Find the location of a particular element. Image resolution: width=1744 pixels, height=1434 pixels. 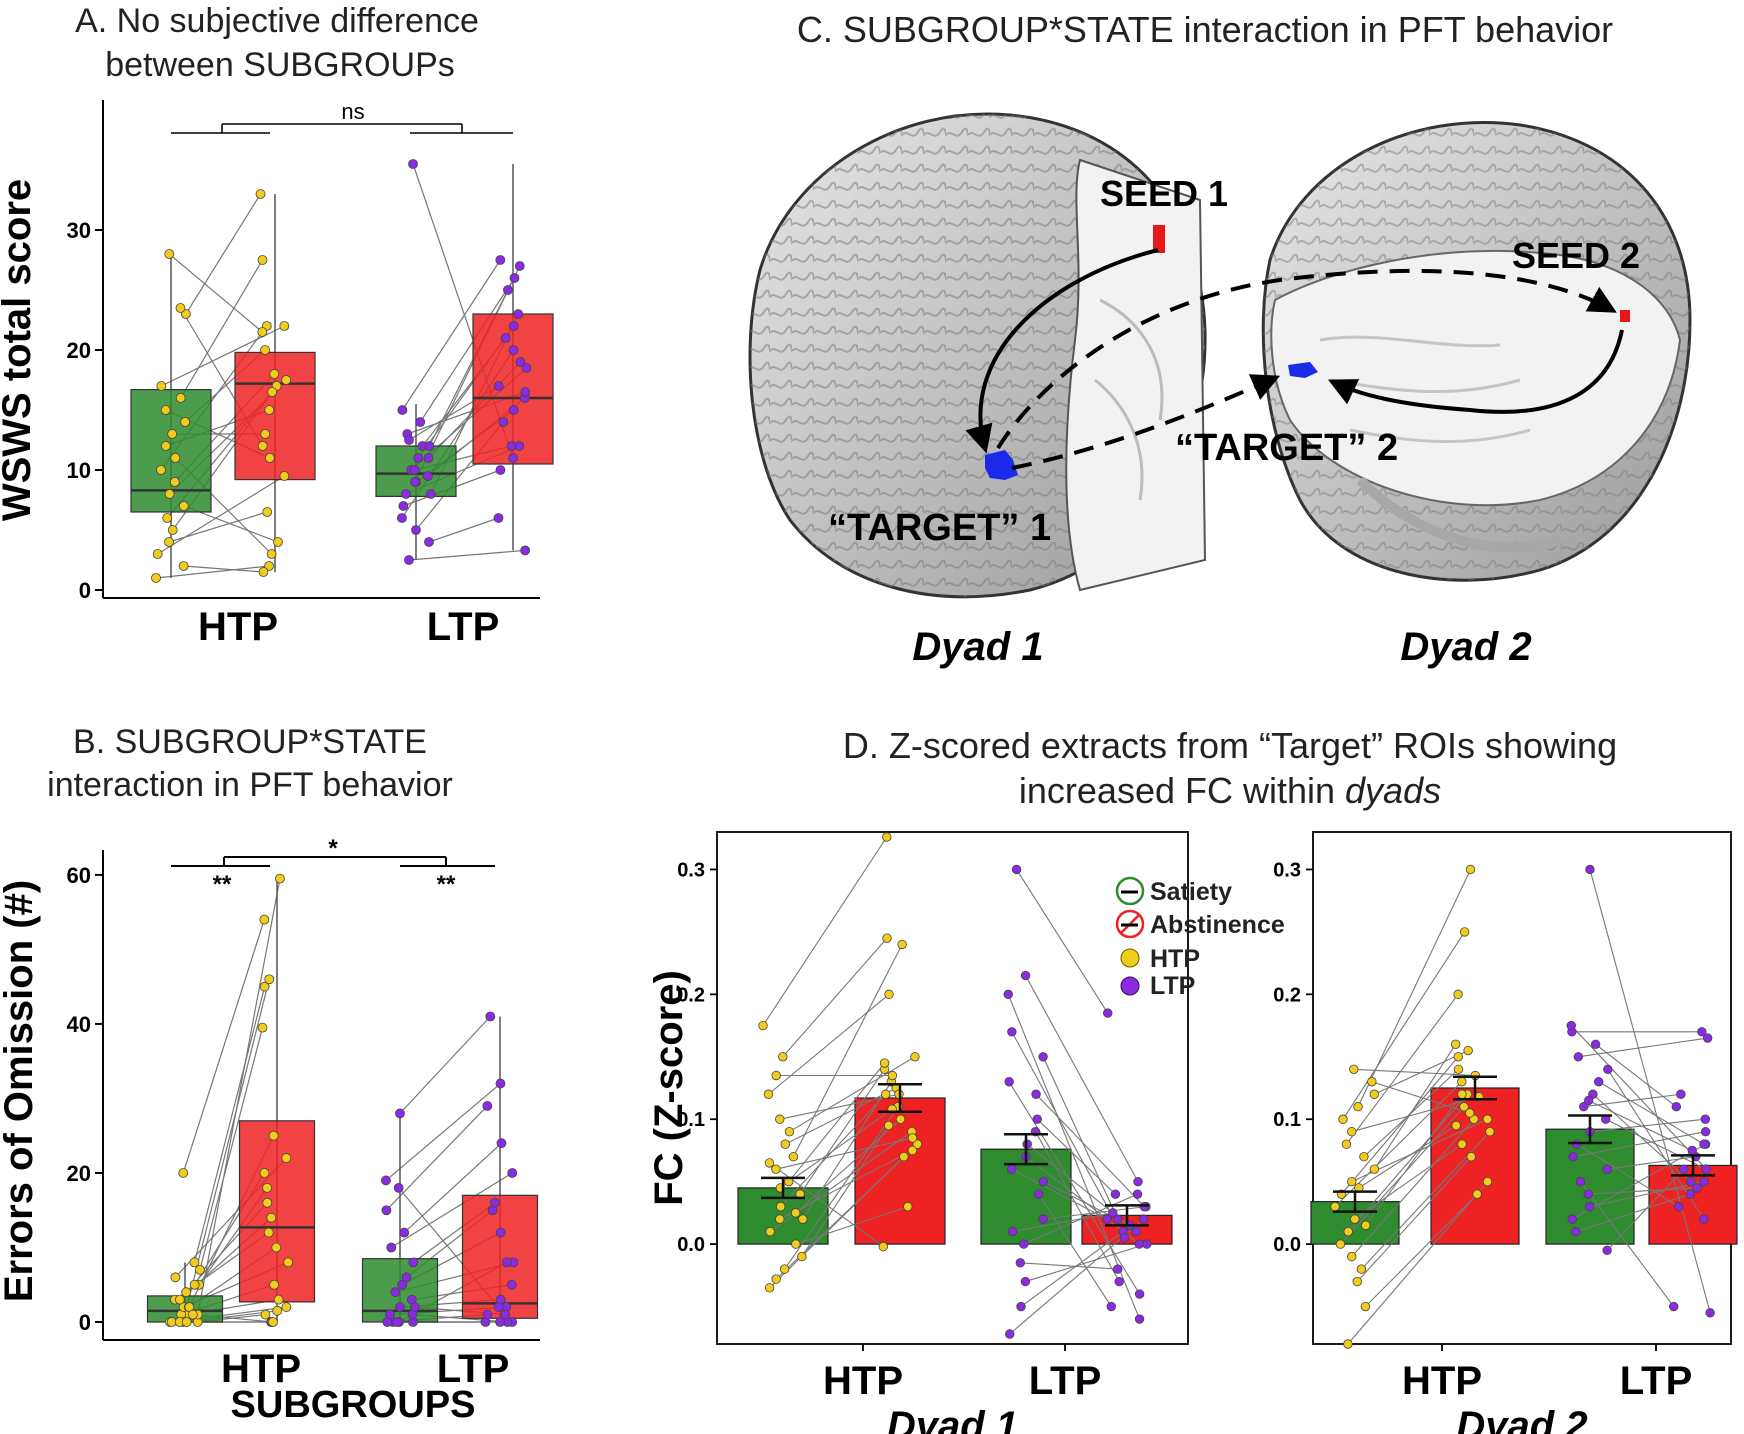

panel-d-title-line2-italic: dyads is located at coordinates (1393, 790).